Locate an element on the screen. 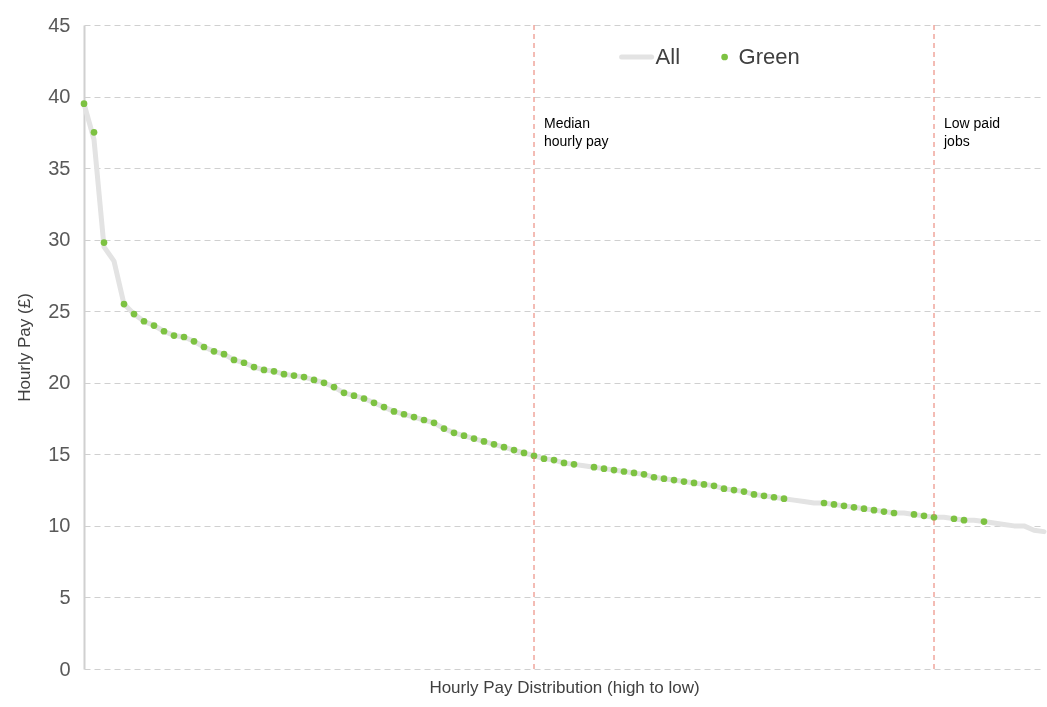 The height and width of the screenshot is (707, 1047). y-tick-label: 25 is located at coordinates (59, 310).